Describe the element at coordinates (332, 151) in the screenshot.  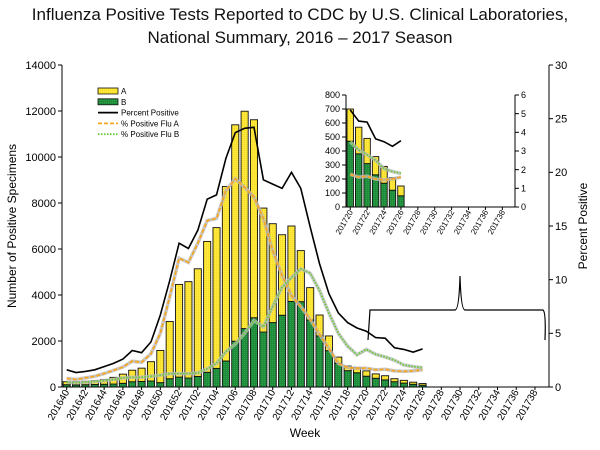
I see `inset-y-tick-label: 400` at that location.